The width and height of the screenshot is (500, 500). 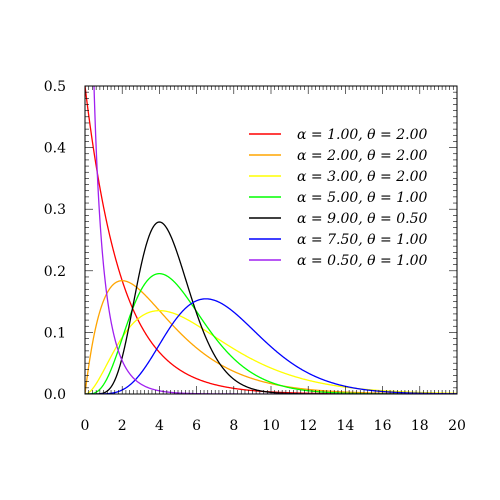 What do you see at coordinates (362, 240) in the screenshot?
I see `legend-label-6: α = 7.50, θ = 1.00` at bounding box center [362, 240].